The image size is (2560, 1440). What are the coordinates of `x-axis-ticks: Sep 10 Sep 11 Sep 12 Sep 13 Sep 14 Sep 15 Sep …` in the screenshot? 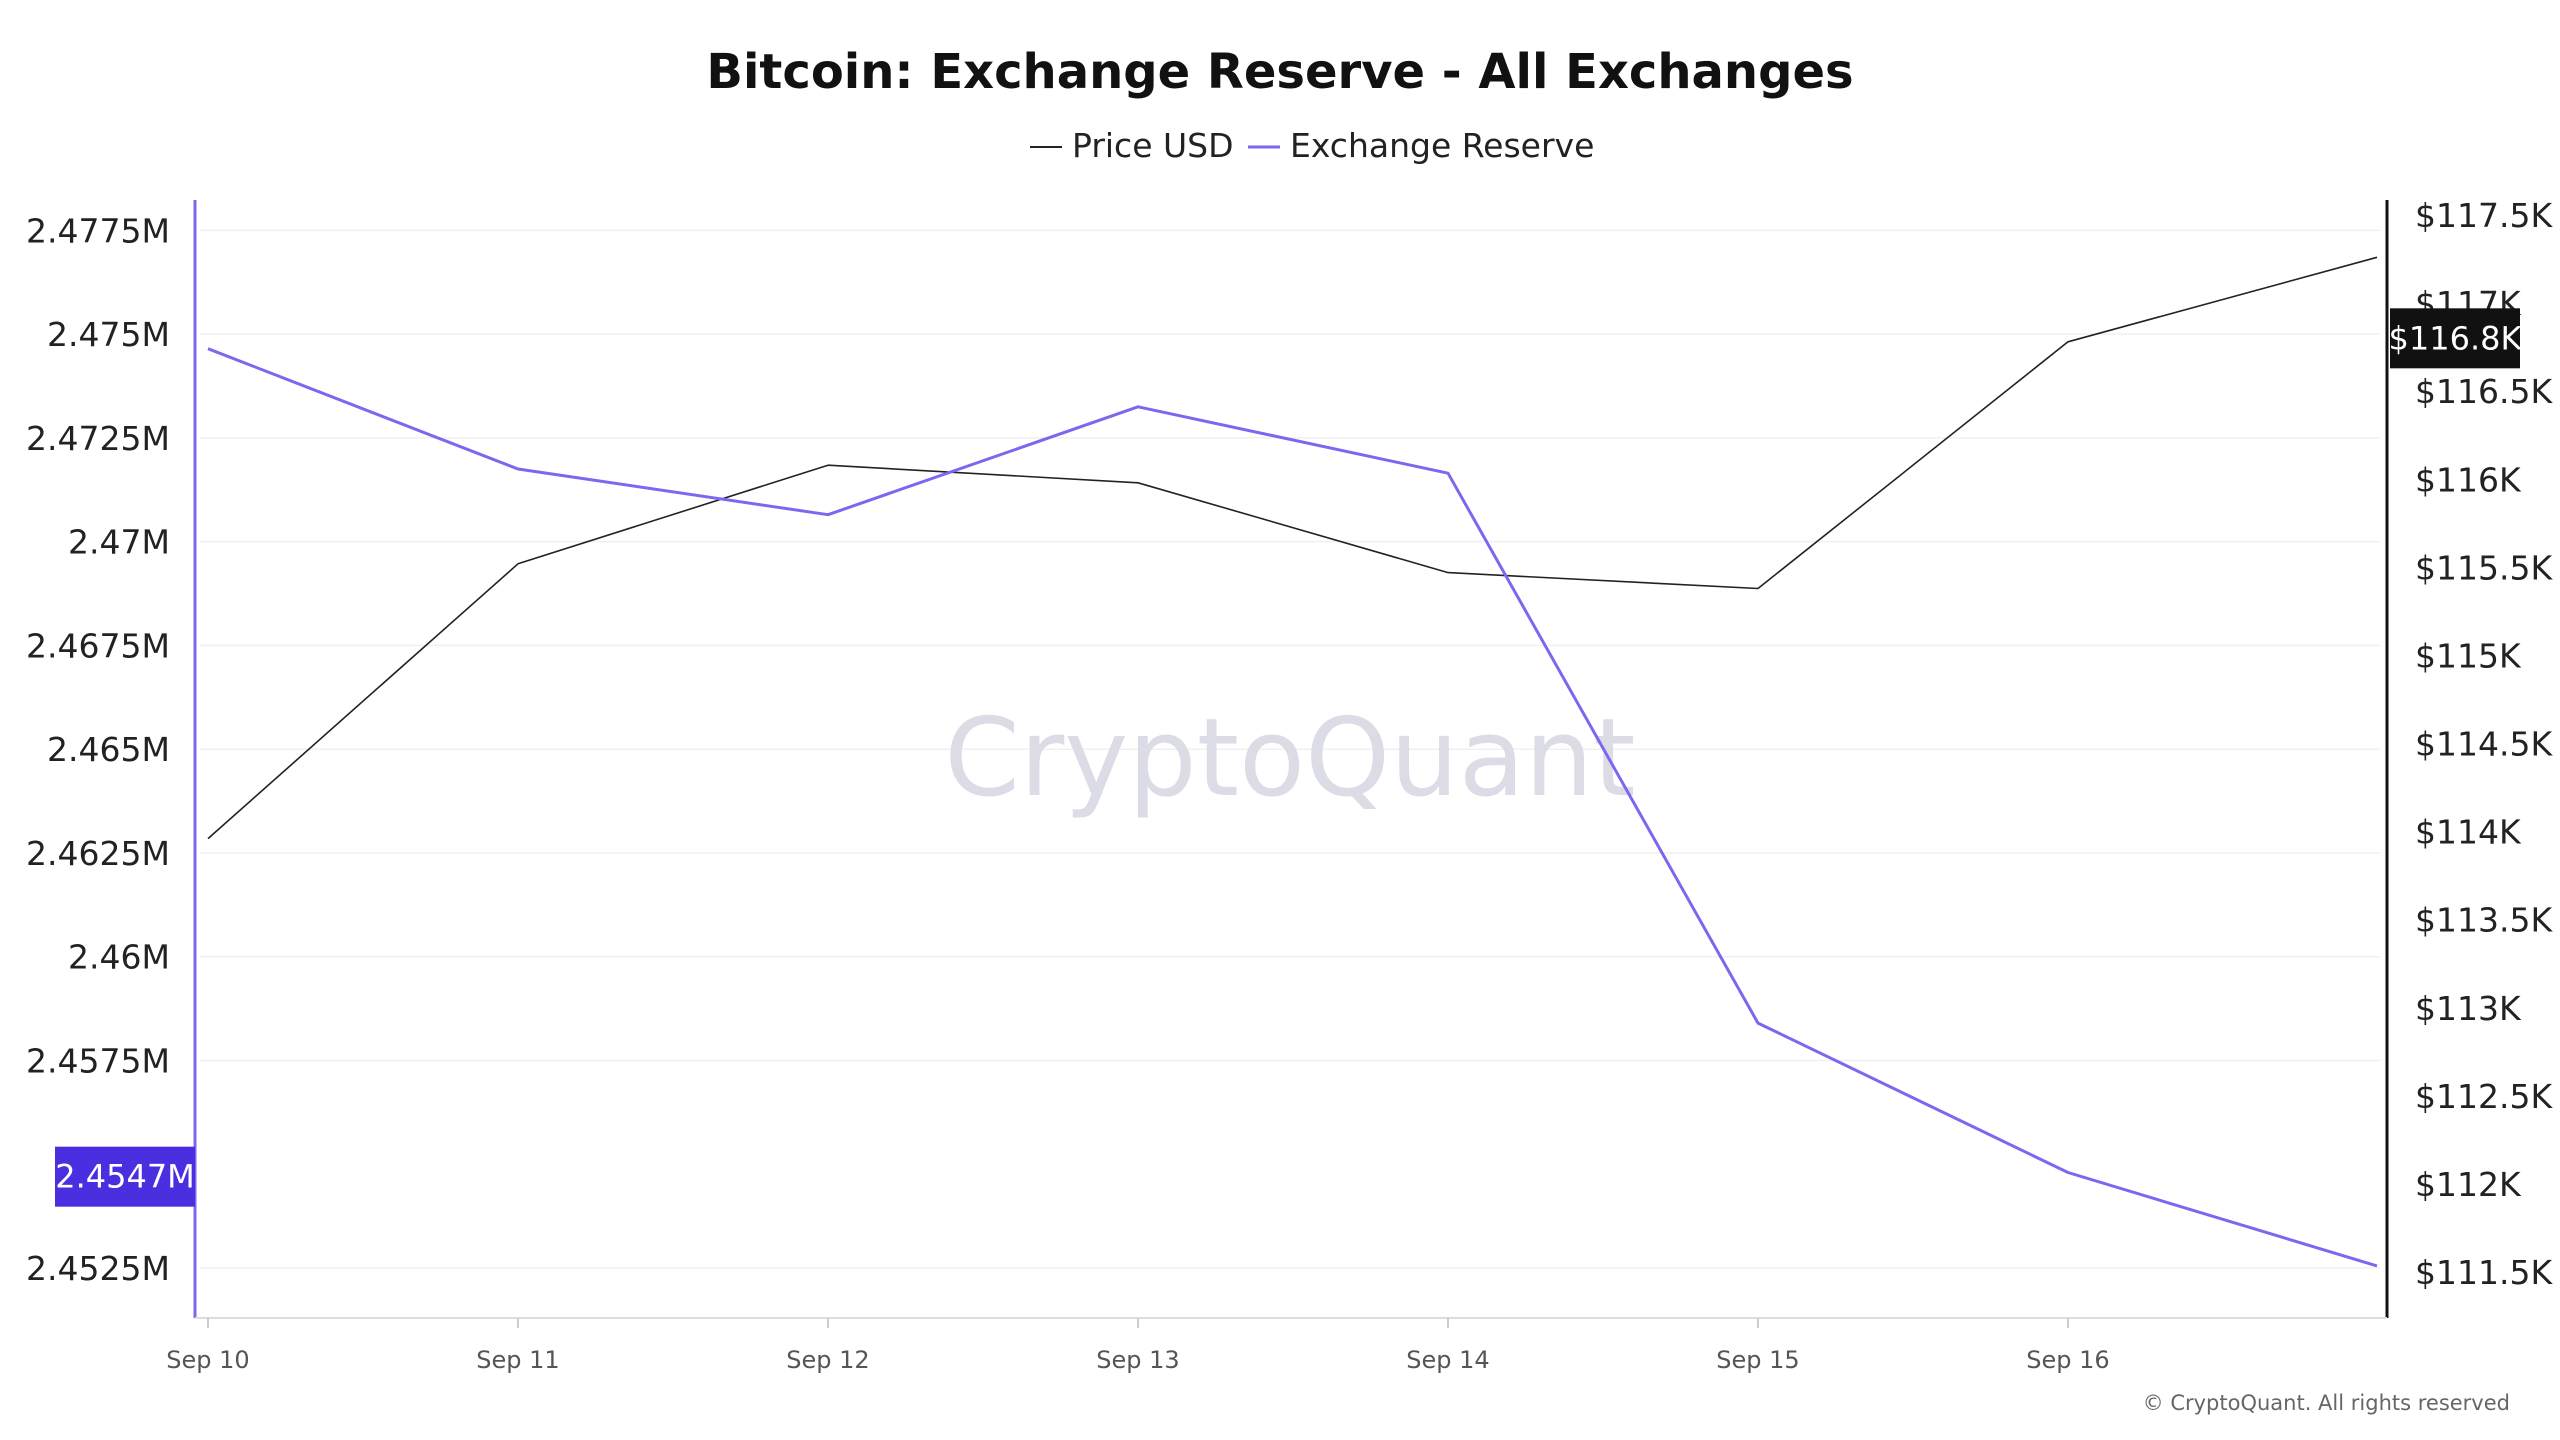 It's located at (1138, 1346).